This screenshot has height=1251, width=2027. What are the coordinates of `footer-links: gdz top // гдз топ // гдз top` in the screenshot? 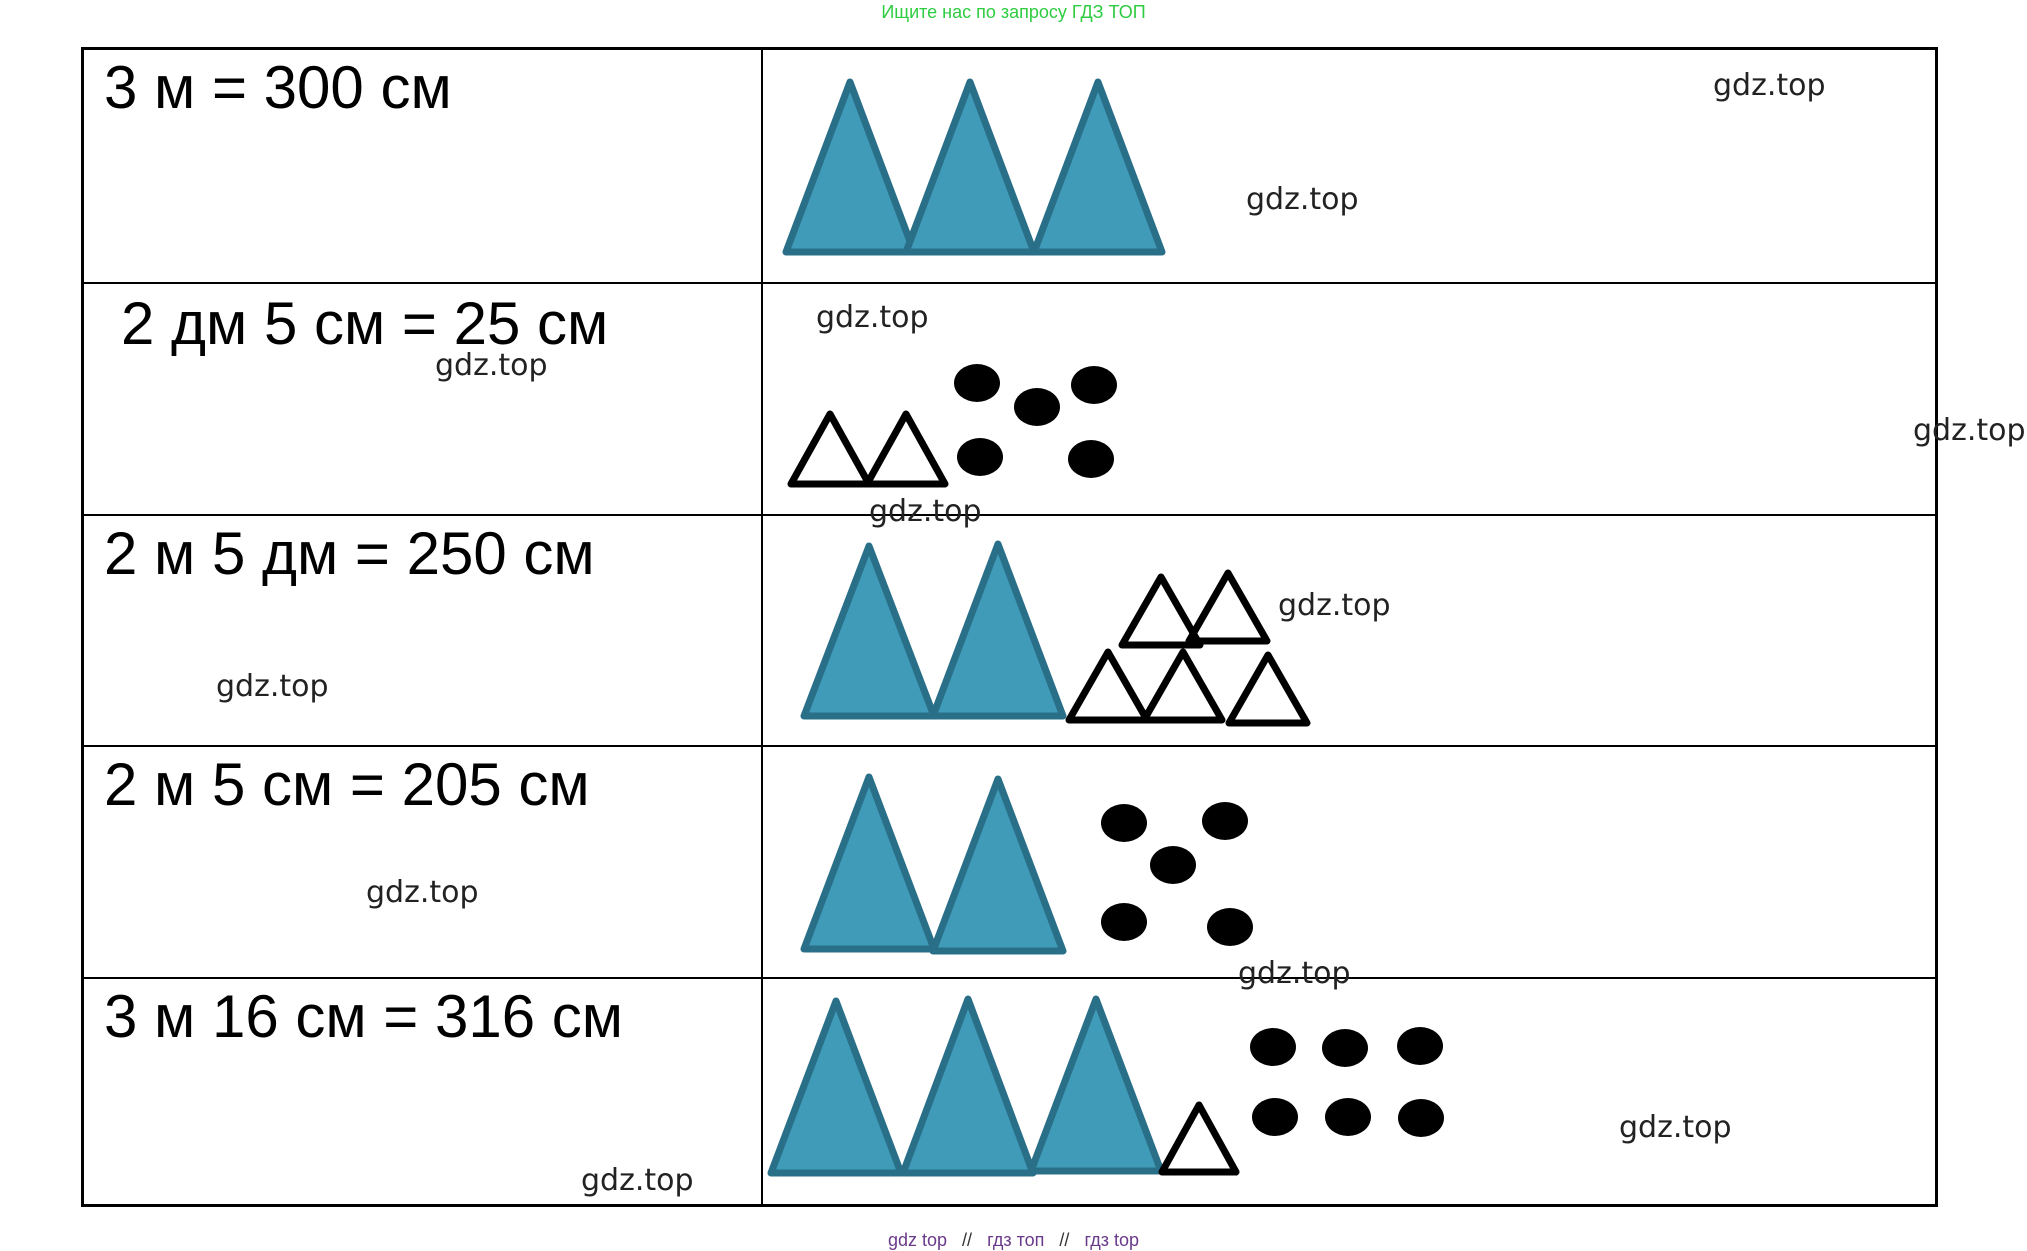 It's located at (1013, 1240).